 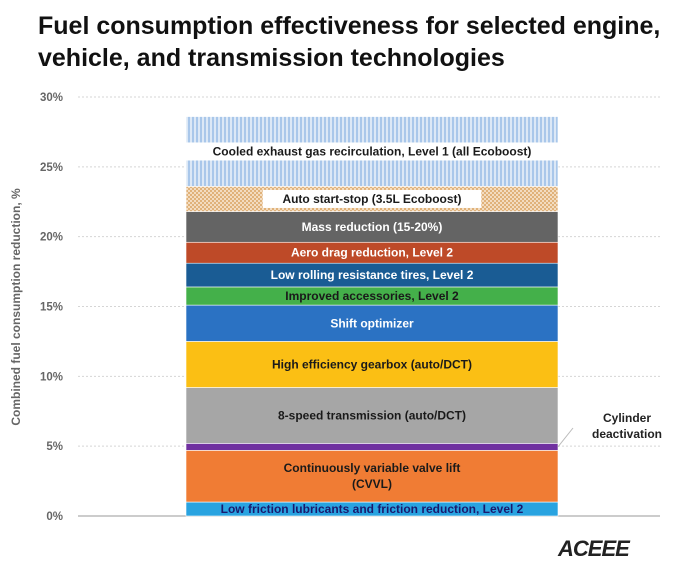 What do you see at coordinates (54, 447) in the screenshot?
I see `y-tick-label: 5%` at bounding box center [54, 447].